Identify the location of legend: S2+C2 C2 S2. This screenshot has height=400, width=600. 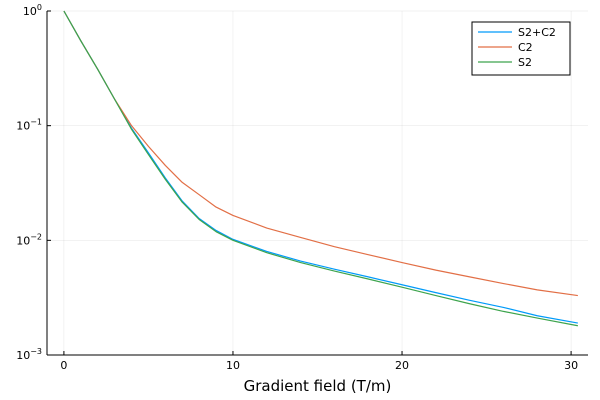
(521, 48).